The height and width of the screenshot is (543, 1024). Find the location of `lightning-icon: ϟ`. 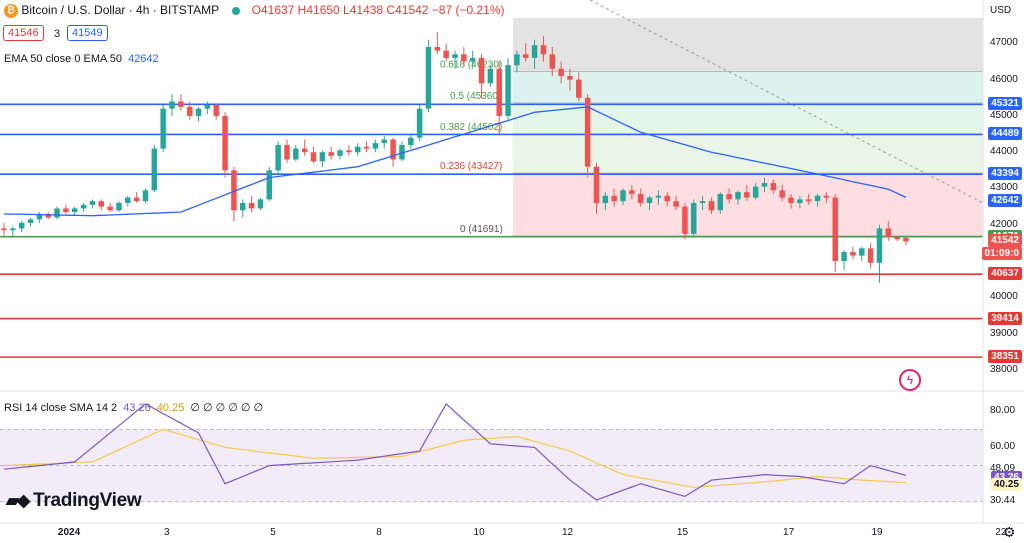

lightning-icon: ϟ is located at coordinates (910, 380).